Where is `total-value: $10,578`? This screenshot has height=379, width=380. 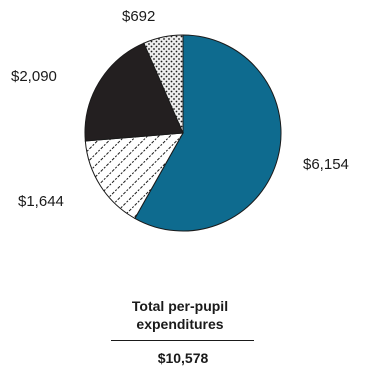
total-value: $10,578 is located at coordinates (183, 358).